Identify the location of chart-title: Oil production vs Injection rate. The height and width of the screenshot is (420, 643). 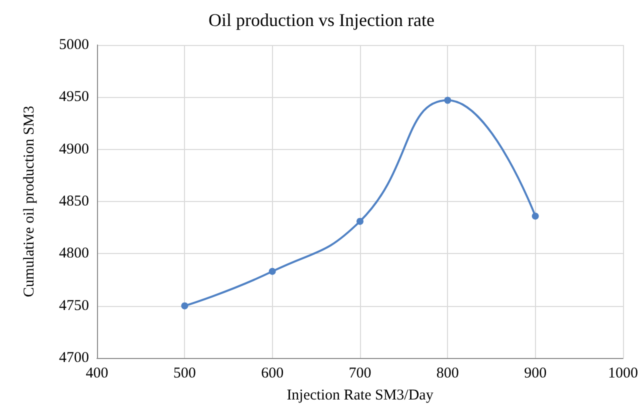
(321, 20).